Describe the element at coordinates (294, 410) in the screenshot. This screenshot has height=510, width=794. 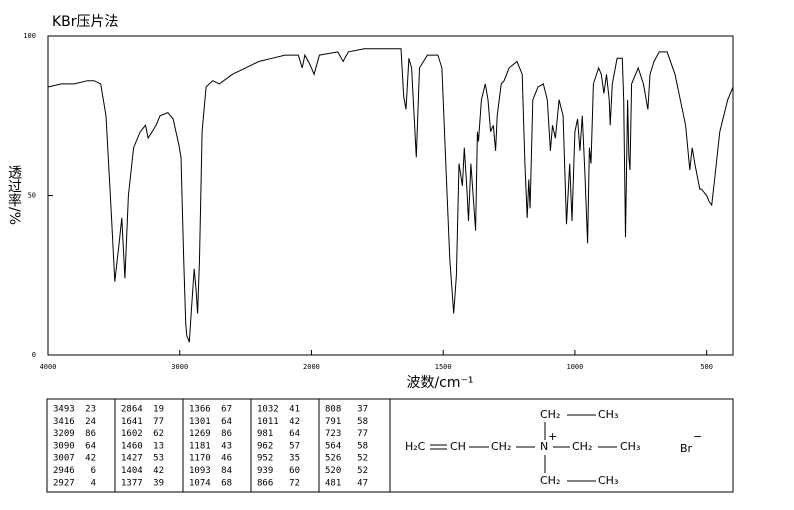
I see `peak-transmittance: 41` at that location.